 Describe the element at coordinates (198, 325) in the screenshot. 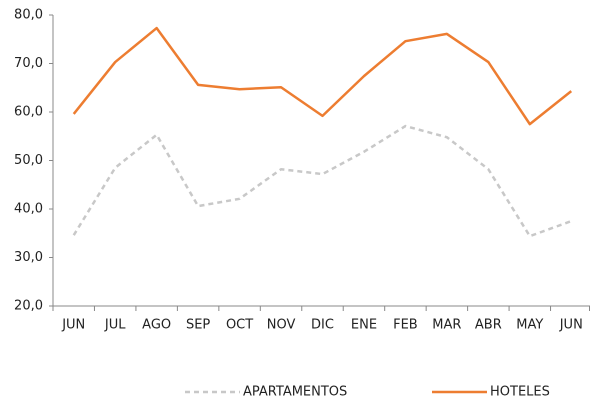

I see `x-tick-label: SEP` at that location.